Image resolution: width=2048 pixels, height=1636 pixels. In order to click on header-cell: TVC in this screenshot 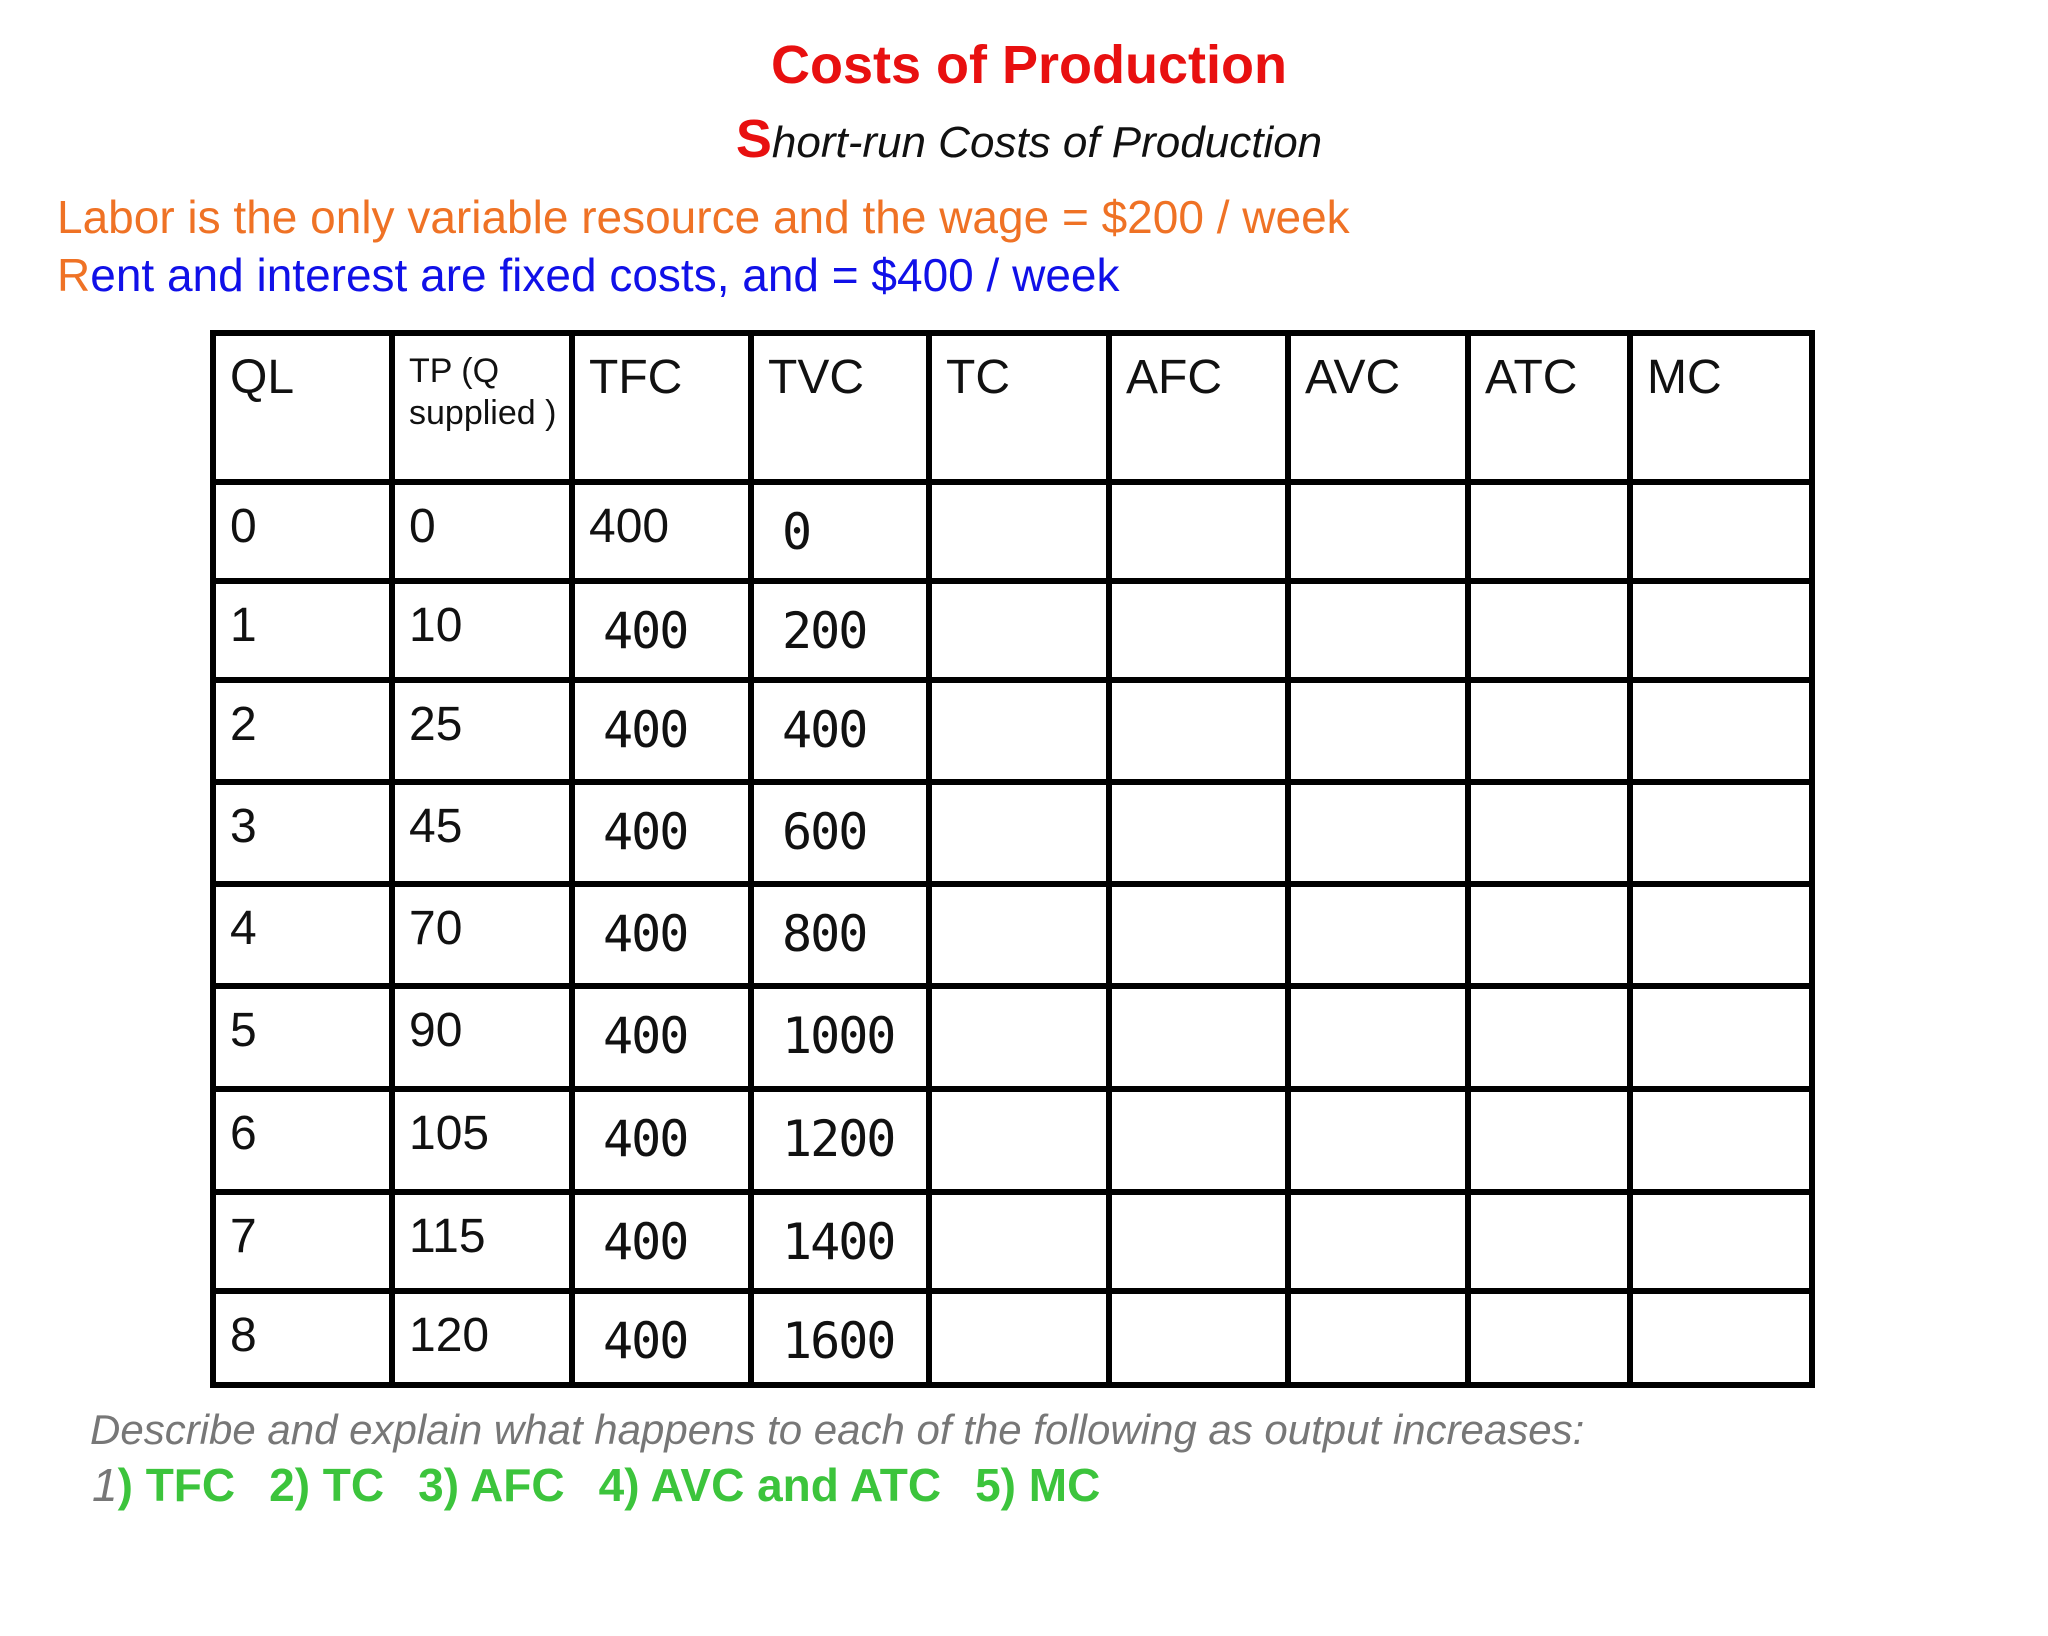, I will do `click(840, 407)`.